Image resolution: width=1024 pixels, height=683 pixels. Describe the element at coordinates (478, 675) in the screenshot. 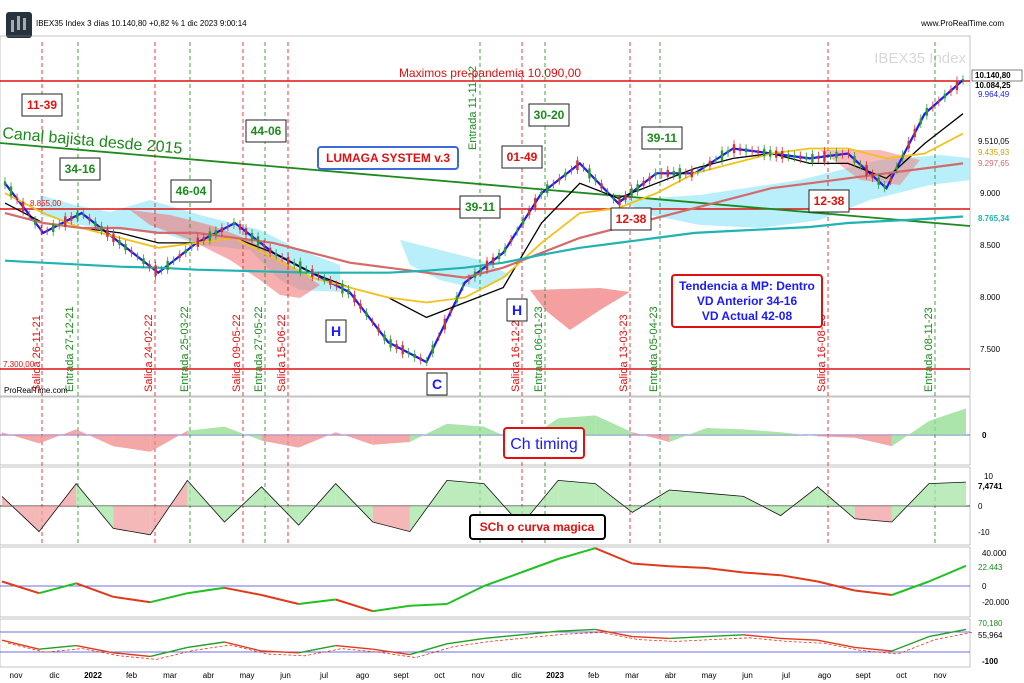

I see `x-tick: nov` at that location.